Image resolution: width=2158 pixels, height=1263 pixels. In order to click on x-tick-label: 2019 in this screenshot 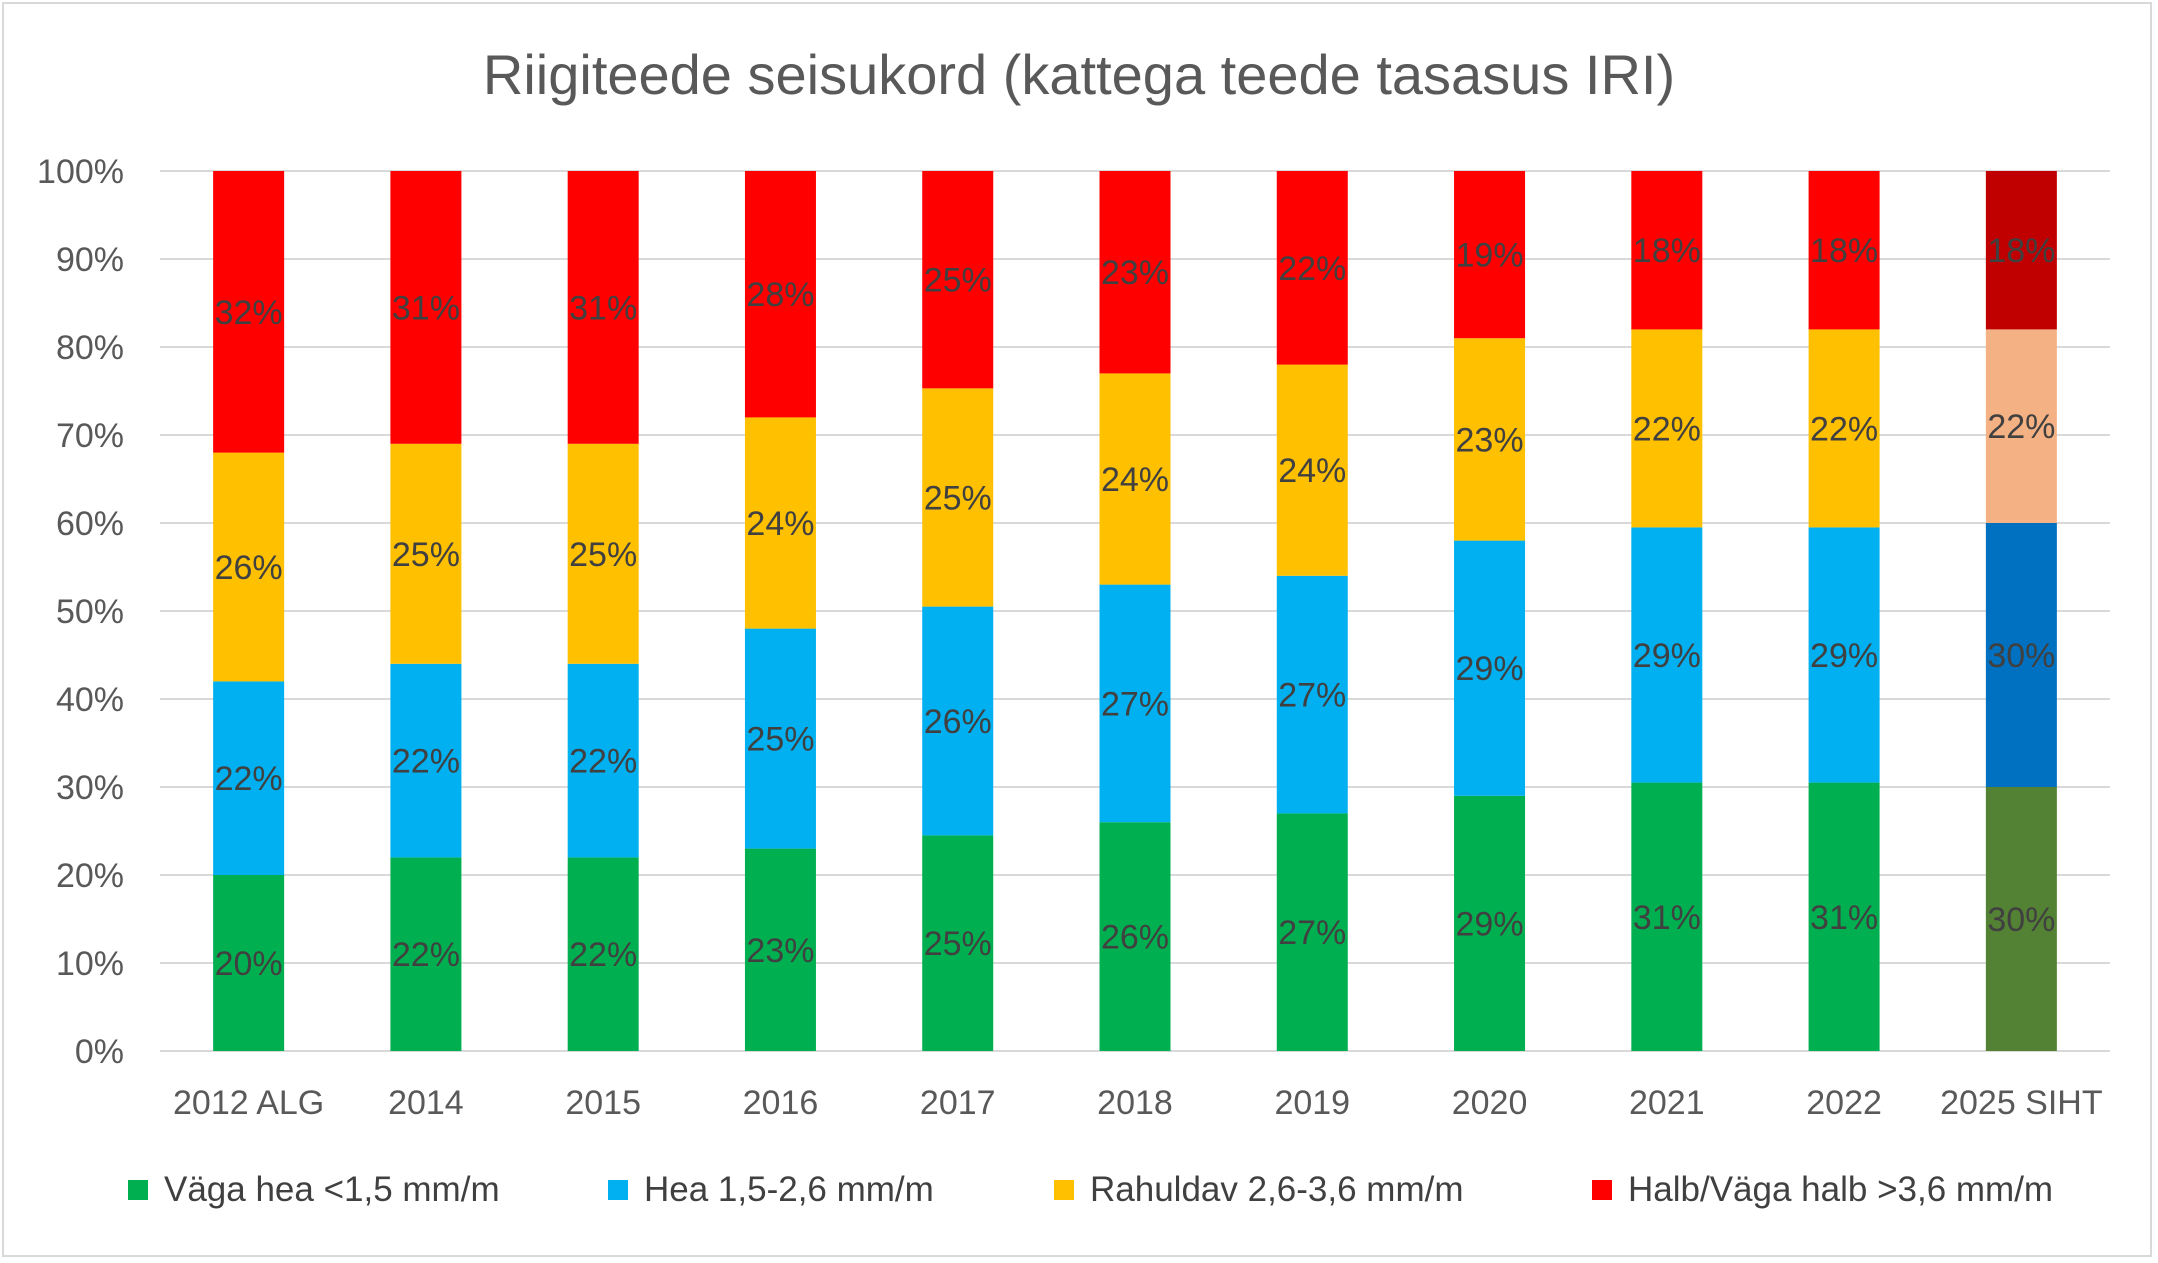, I will do `click(1312, 1103)`.